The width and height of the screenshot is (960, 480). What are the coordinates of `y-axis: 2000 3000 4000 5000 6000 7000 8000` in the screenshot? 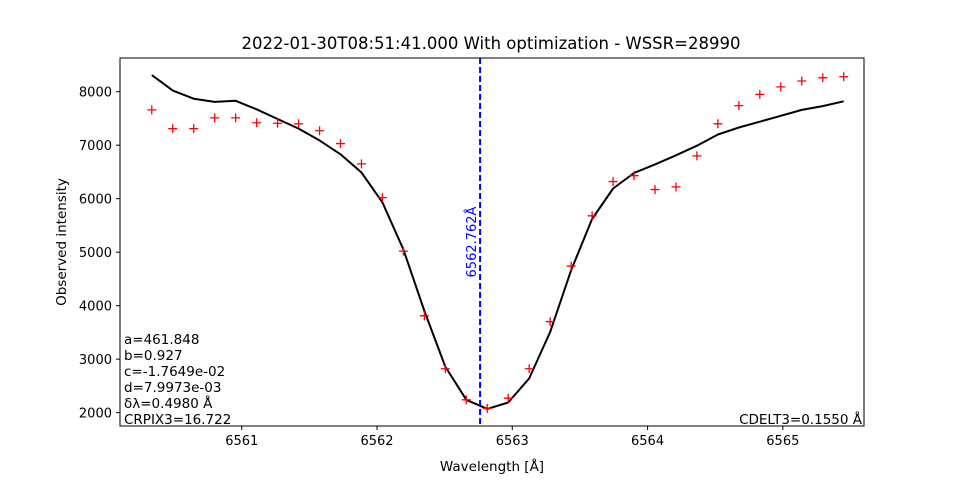 It's located at (99, 254).